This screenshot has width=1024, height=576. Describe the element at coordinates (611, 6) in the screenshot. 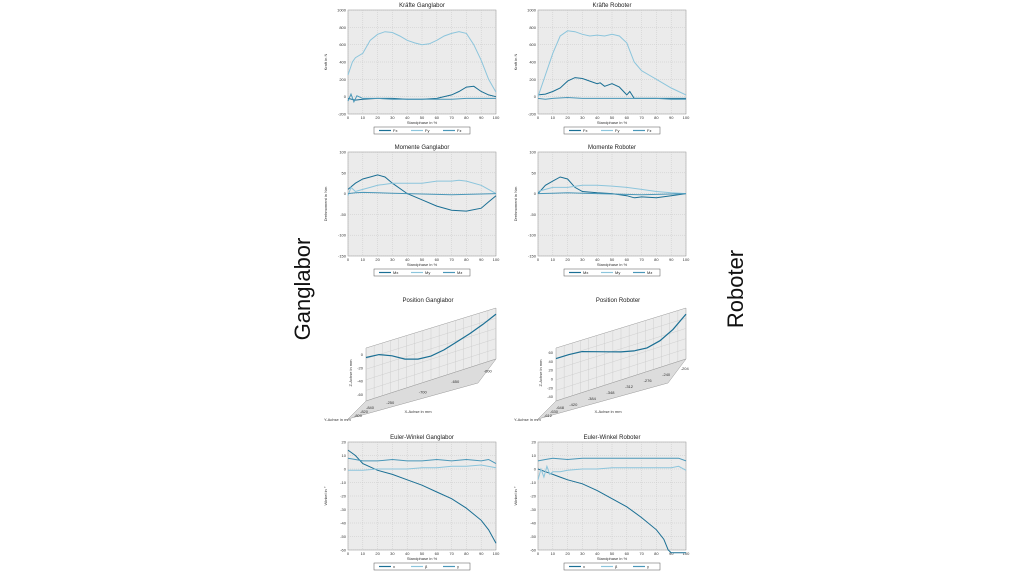

I see `chart-title: Kräfte Roboter` at that location.